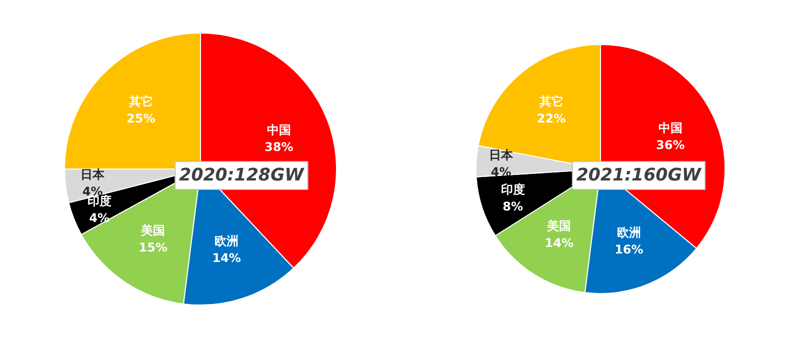  What do you see at coordinates (551, 119) in the screenshot?
I see `data-label: 22%` at bounding box center [551, 119].